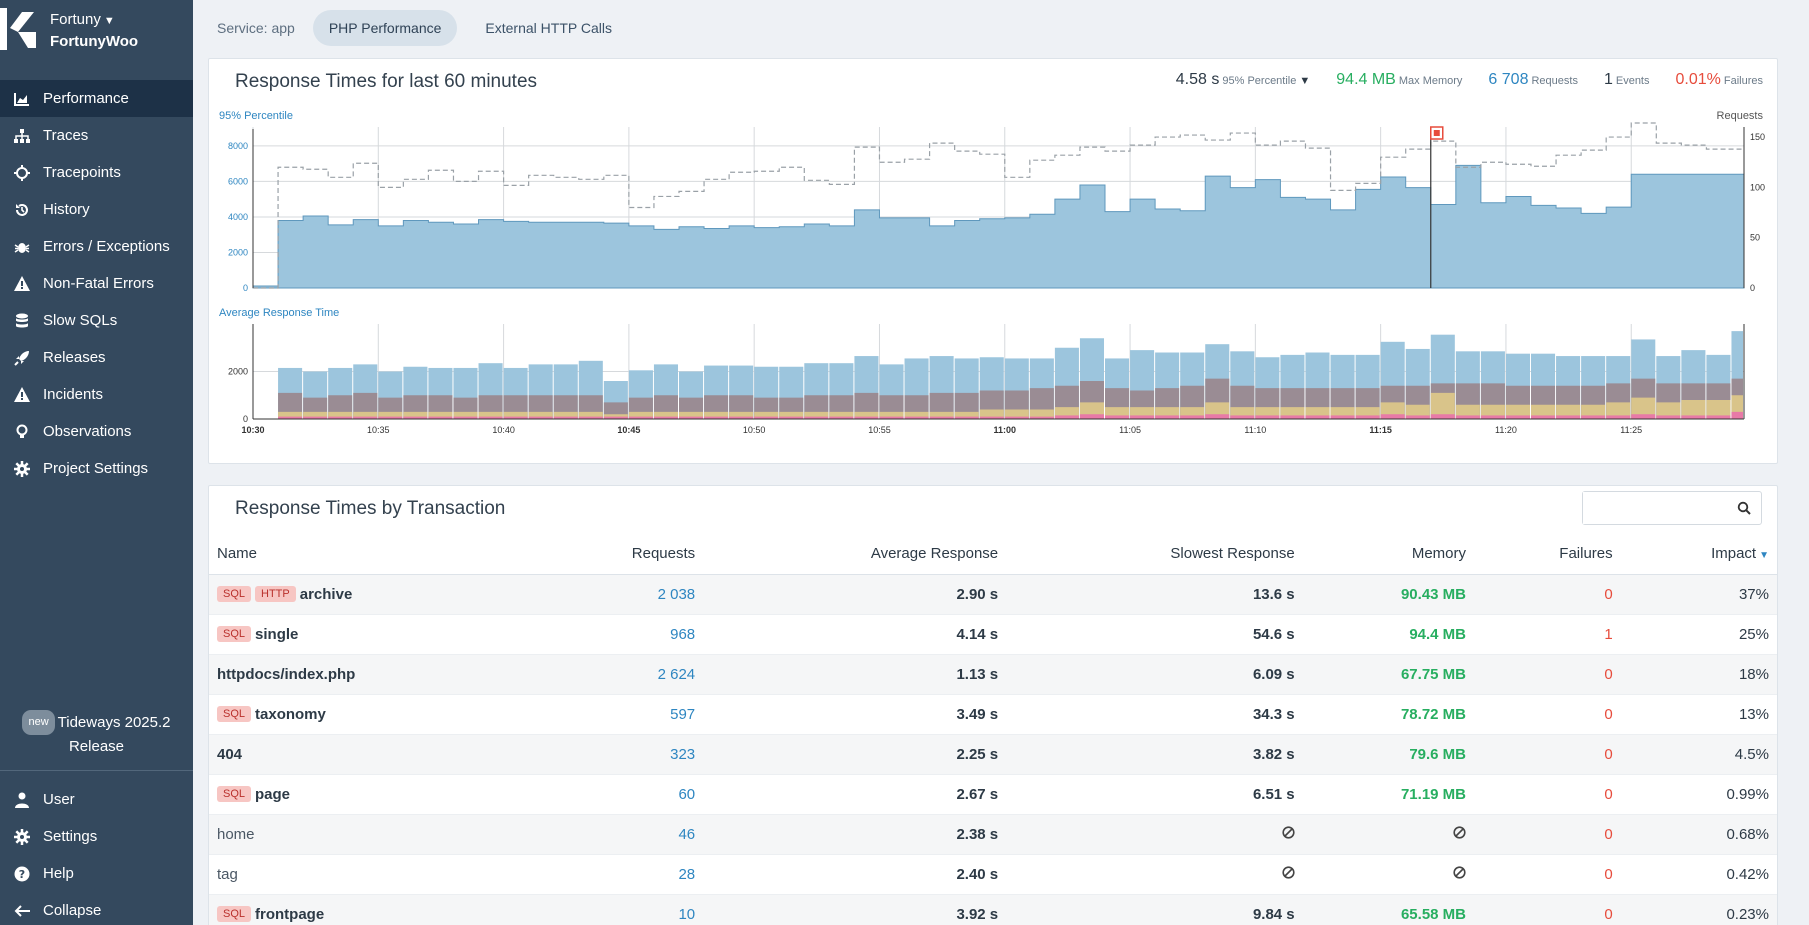 The height and width of the screenshot is (925, 1809). I want to click on sidebar-item-history: History, so click(96, 209).